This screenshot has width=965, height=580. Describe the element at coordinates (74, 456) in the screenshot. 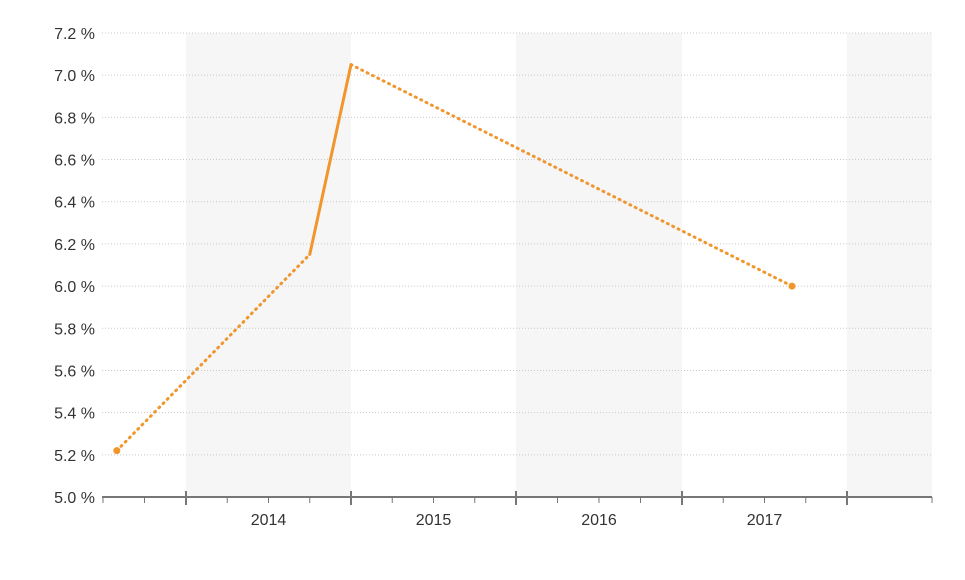

I see `y-tick-label: 5.2 %` at that location.